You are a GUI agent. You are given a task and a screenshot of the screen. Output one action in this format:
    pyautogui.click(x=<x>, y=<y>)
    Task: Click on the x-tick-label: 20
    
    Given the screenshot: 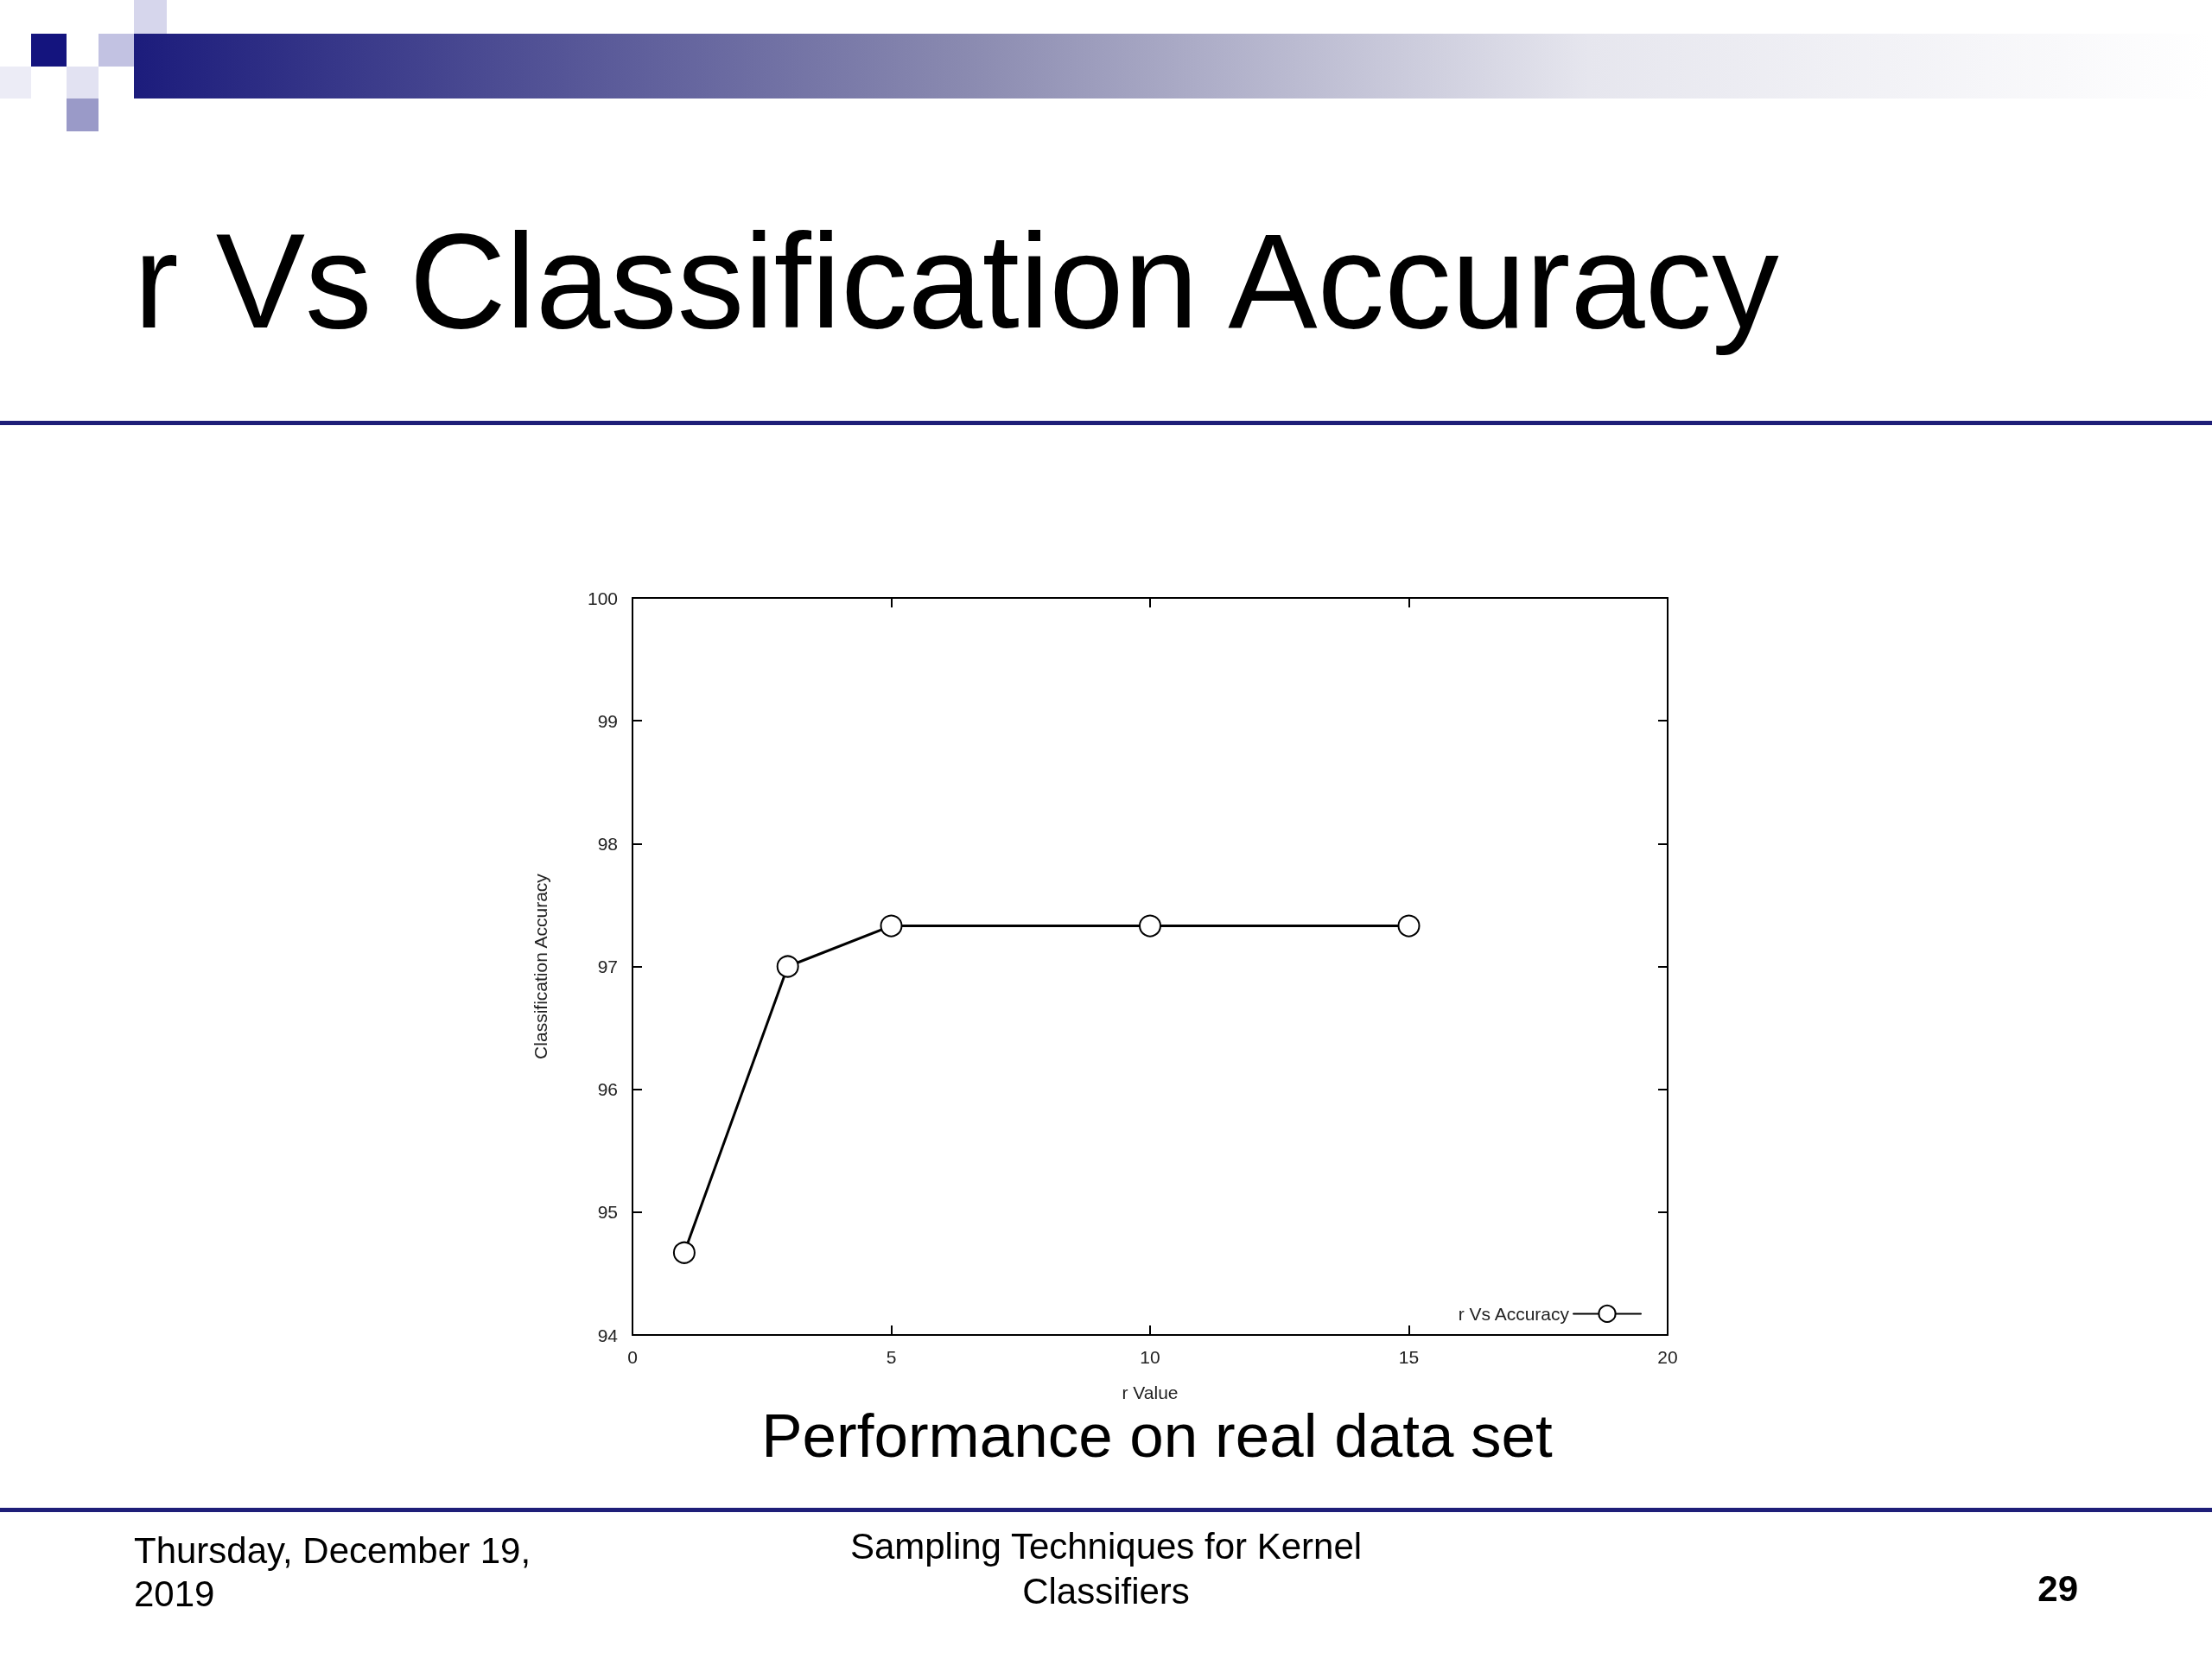 What is the action you would take?
    pyautogui.click(x=1667, y=1357)
    